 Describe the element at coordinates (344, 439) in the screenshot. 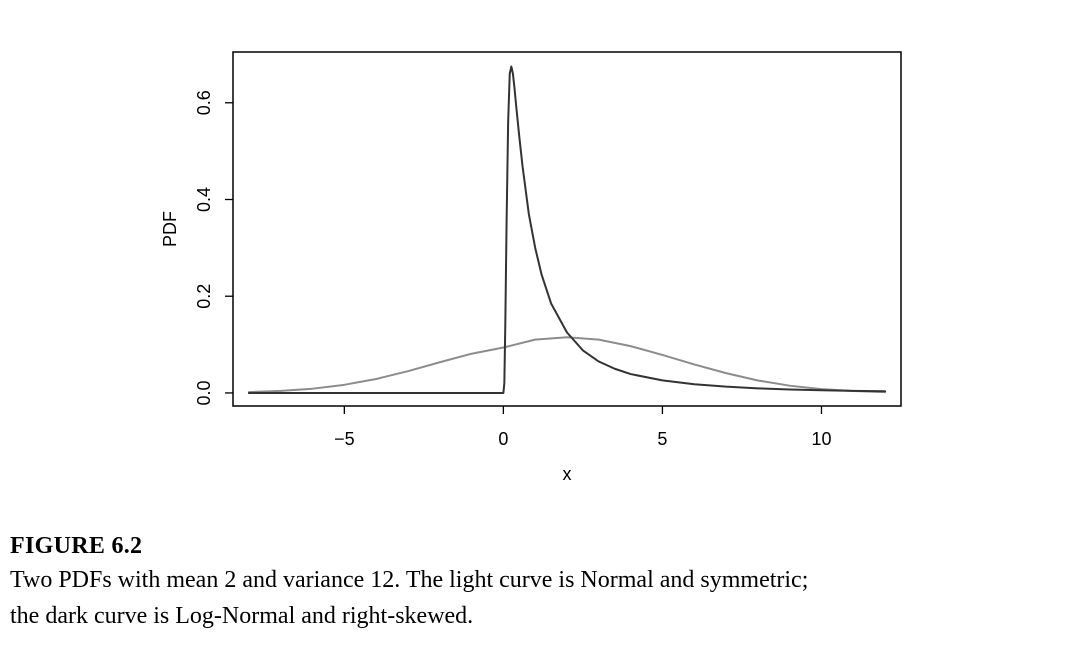

I see `x-tick-label: −5` at that location.